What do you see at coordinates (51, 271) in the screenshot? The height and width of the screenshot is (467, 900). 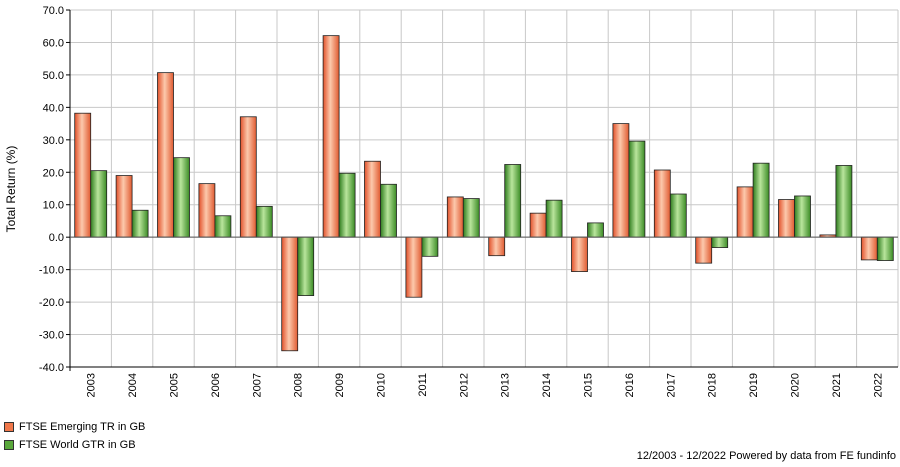 I see `y-tick-label: -10.0` at bounding box center [51, 271].